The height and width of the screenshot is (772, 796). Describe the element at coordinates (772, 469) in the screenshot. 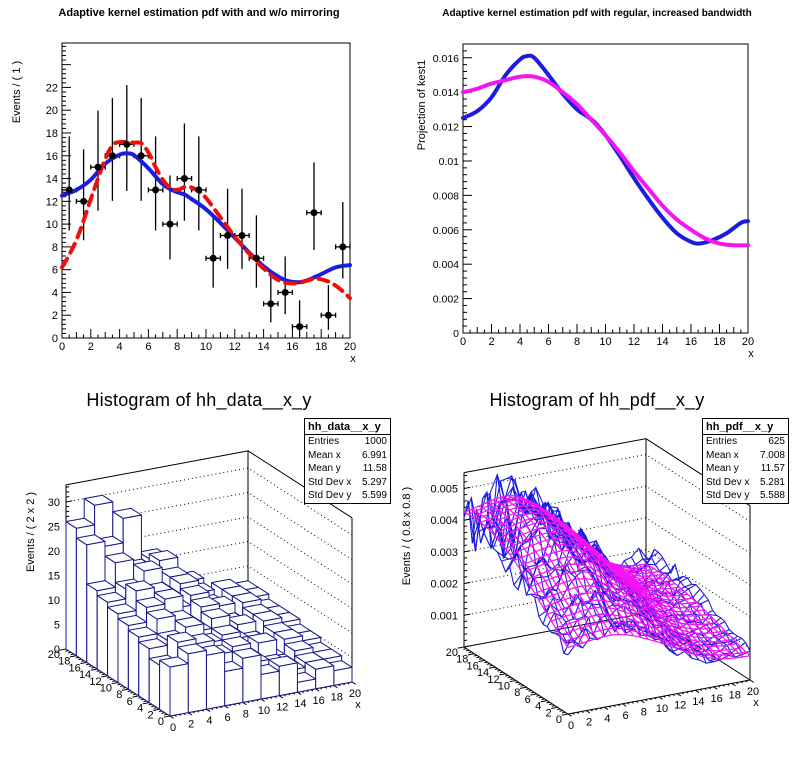

I see `stats-row-value: 11.57` at that location.